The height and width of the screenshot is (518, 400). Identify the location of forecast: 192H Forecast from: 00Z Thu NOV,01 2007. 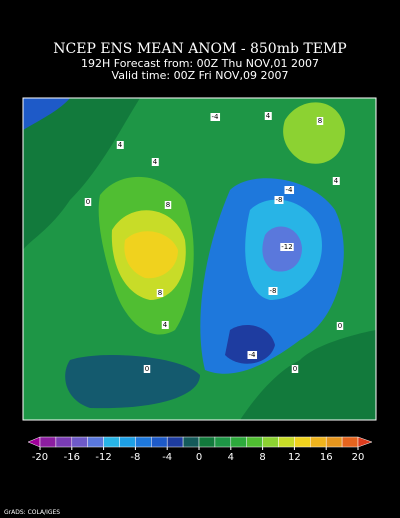
(200, 63).